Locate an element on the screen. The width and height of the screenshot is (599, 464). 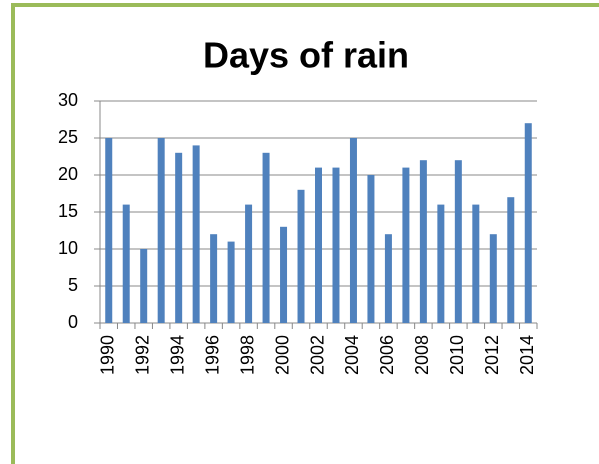
y-tick-label: 0 is located at coordinates (73, 322).